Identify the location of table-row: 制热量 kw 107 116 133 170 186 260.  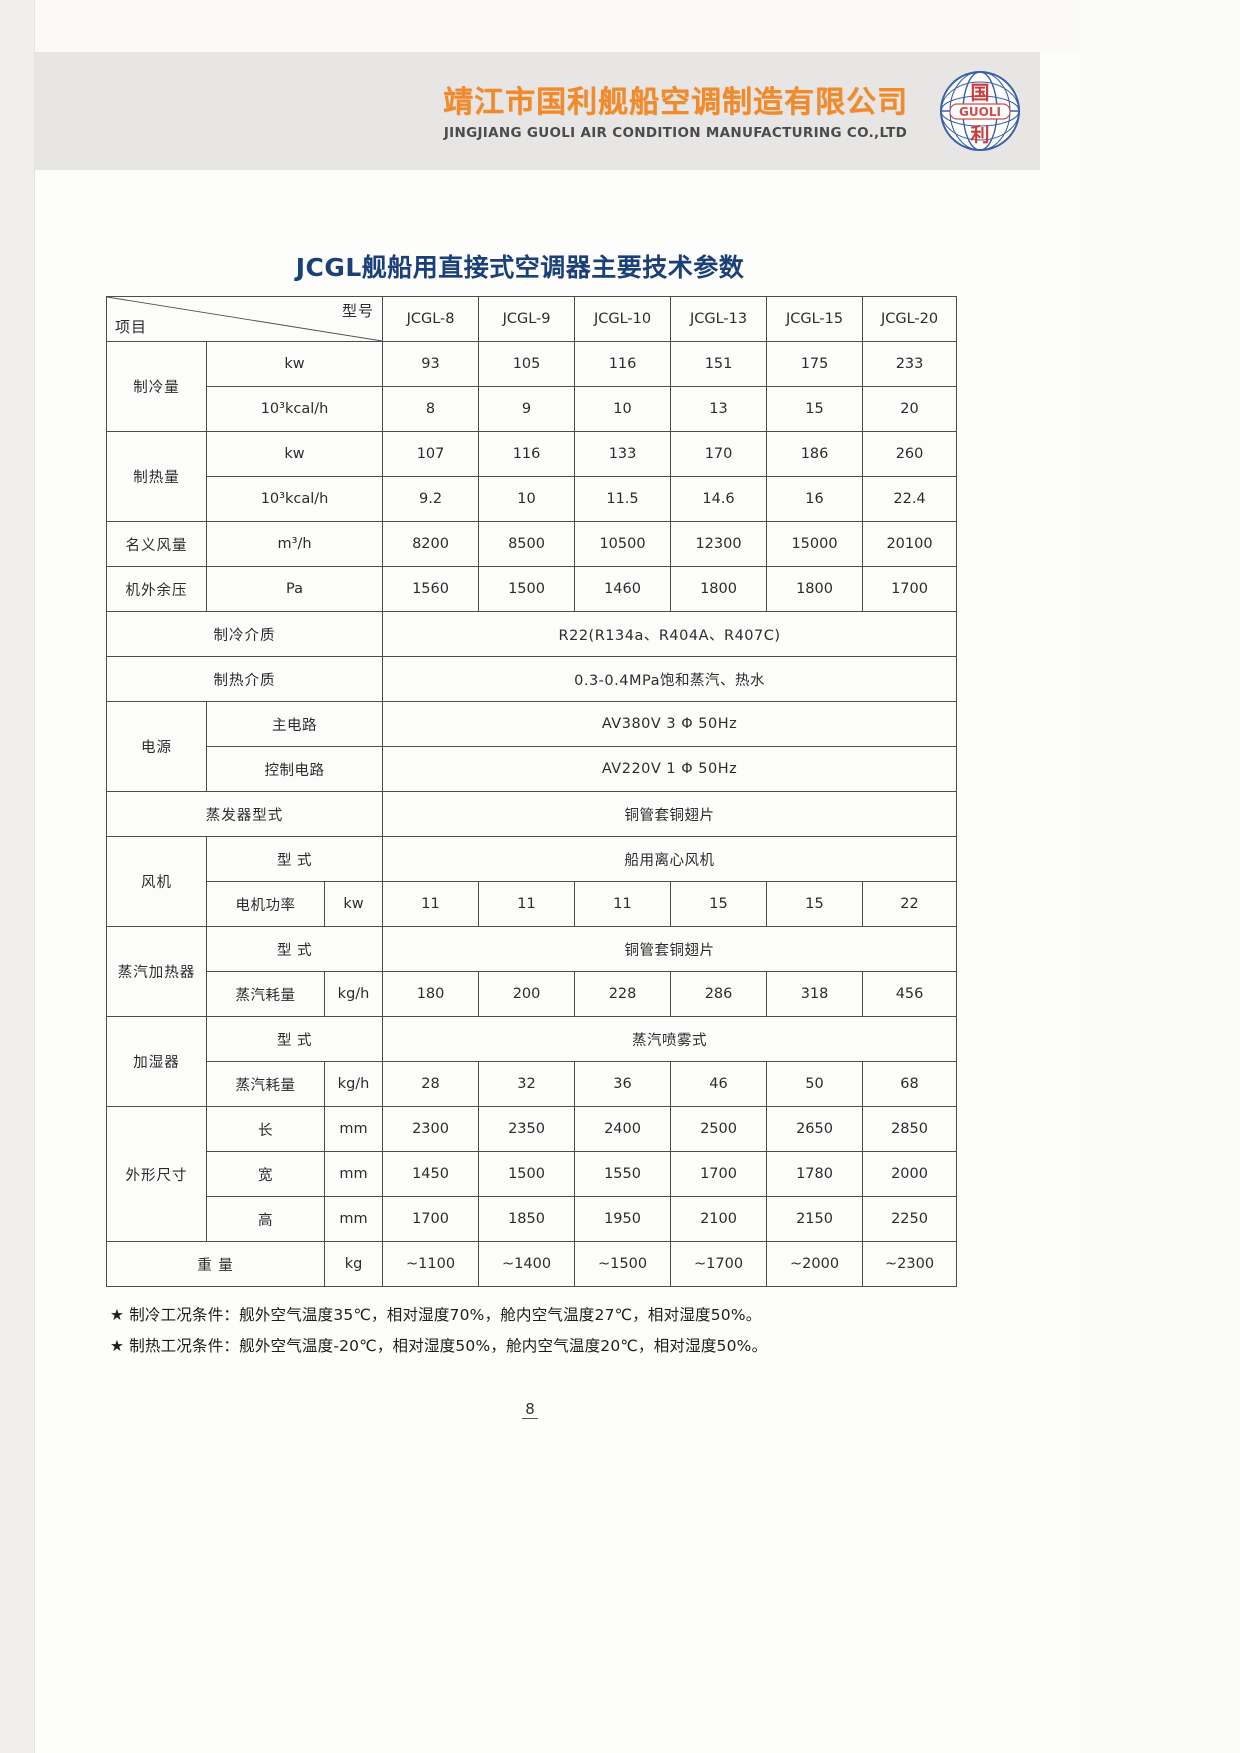
(532, 476).